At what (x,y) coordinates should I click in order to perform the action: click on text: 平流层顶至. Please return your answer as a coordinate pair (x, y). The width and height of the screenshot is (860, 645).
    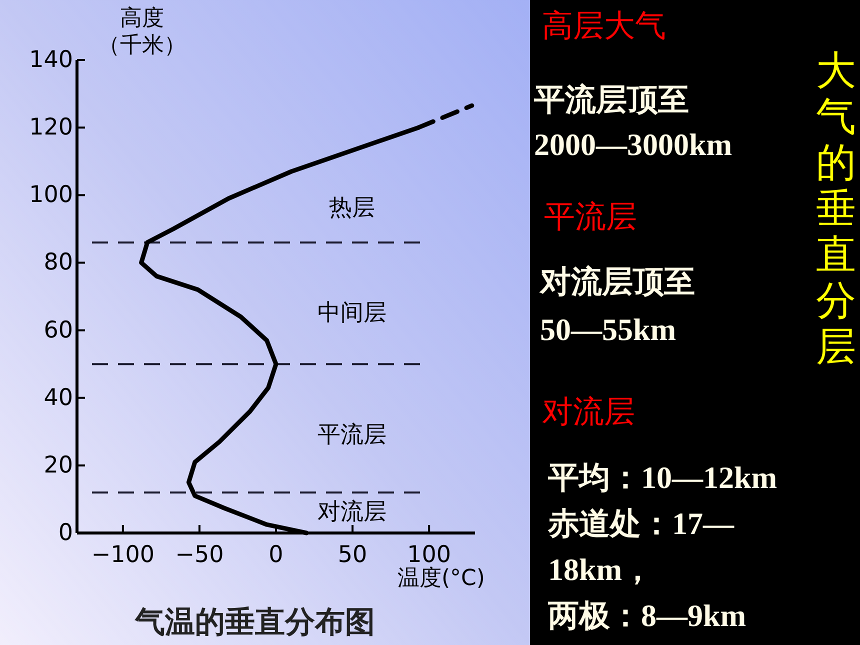
    Looking at the image, I should click on (611, 100).